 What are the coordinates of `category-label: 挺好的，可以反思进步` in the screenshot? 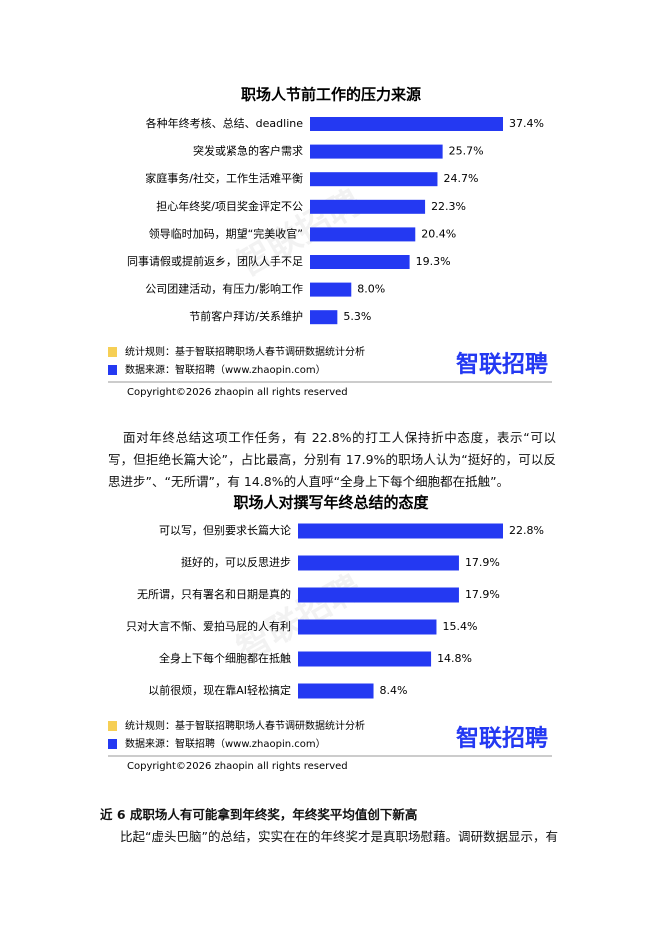 It's located at (236, 562).